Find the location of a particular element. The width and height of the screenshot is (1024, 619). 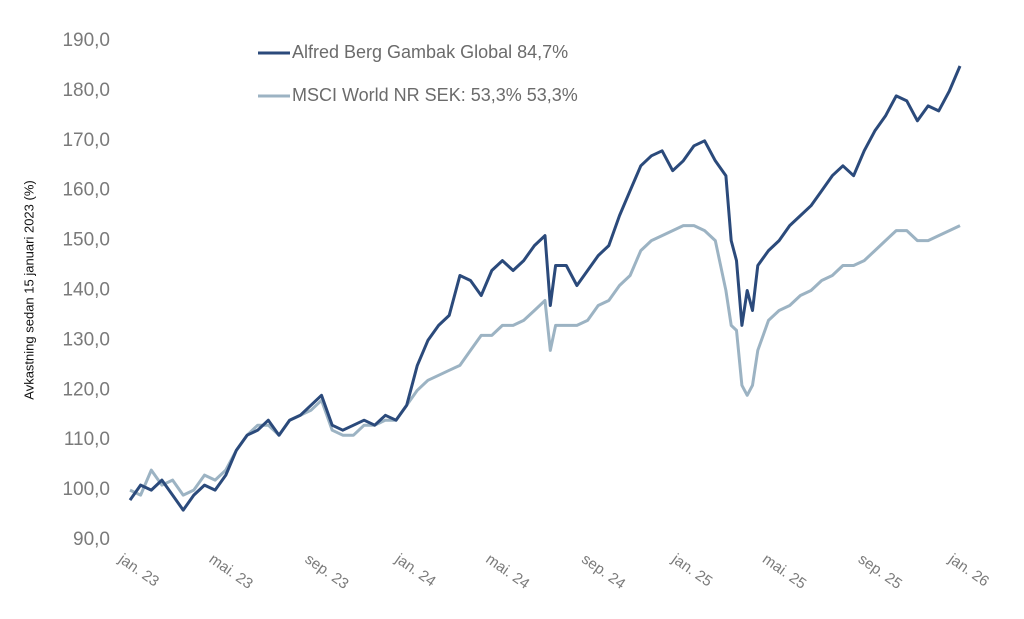

x-tick-label: mai. 24 is located at coordinates (508, 572).